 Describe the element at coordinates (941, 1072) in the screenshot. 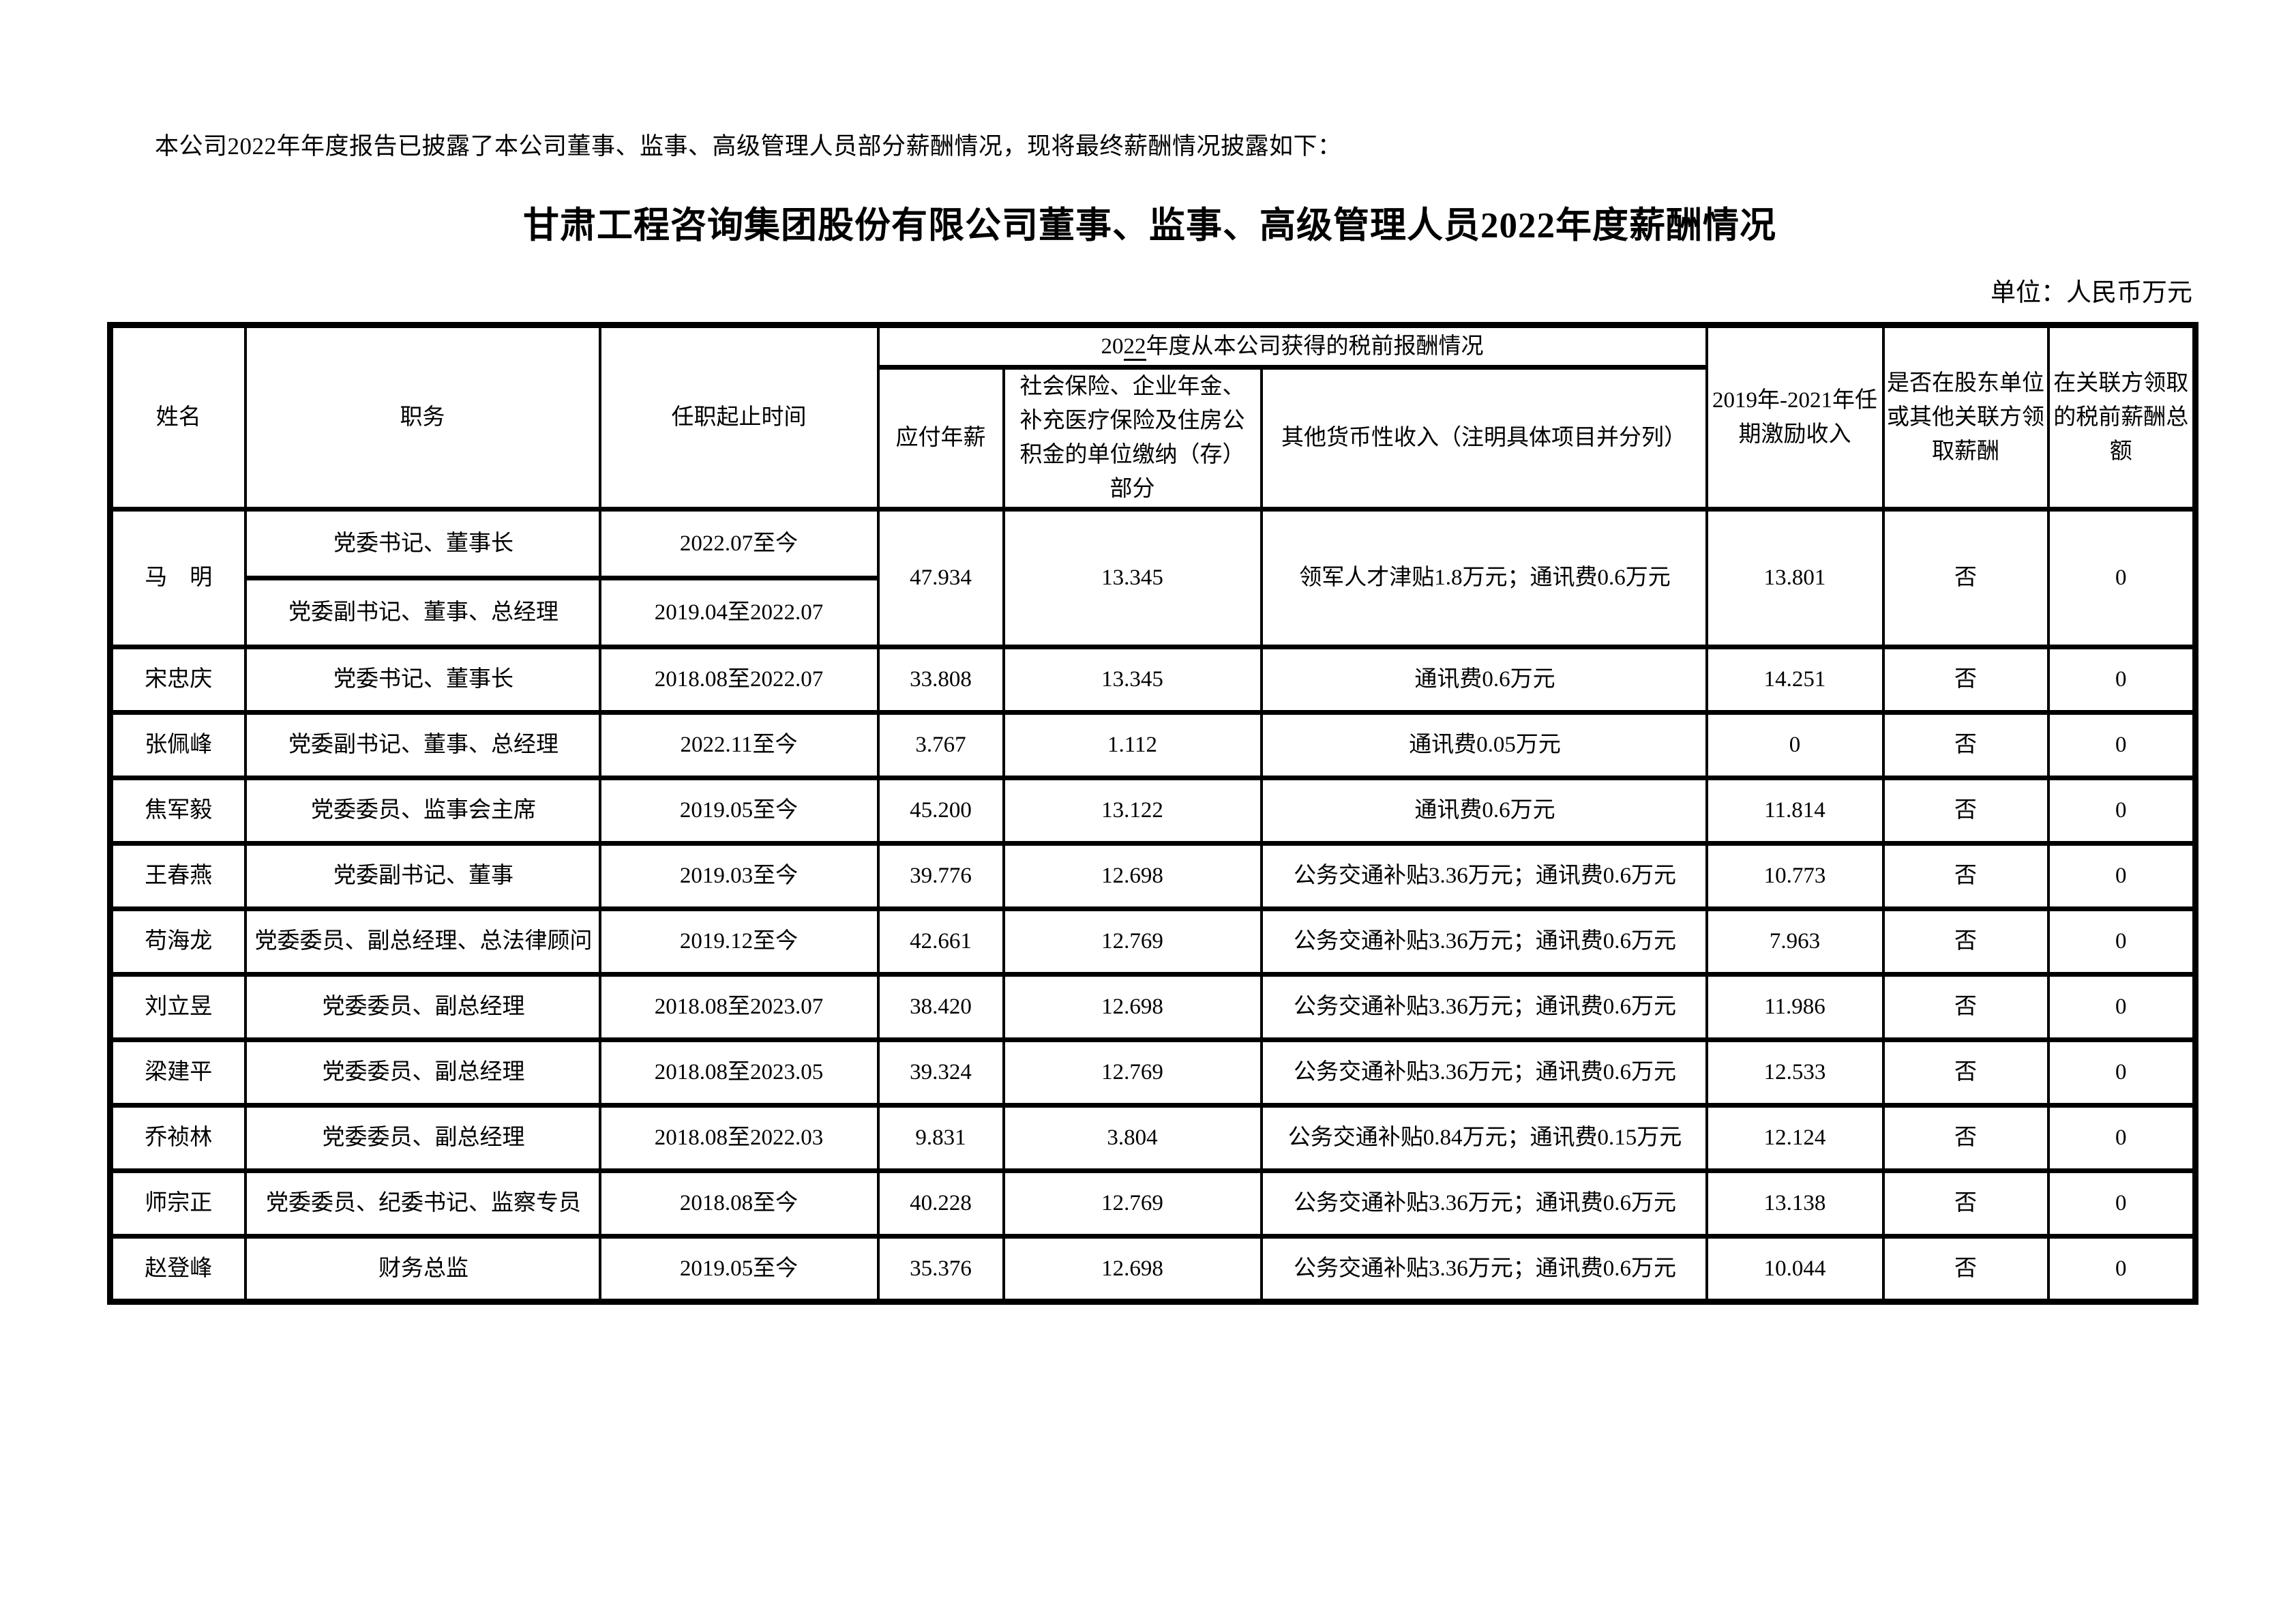

I see `cell-annual-salary: 39.324` at that location.